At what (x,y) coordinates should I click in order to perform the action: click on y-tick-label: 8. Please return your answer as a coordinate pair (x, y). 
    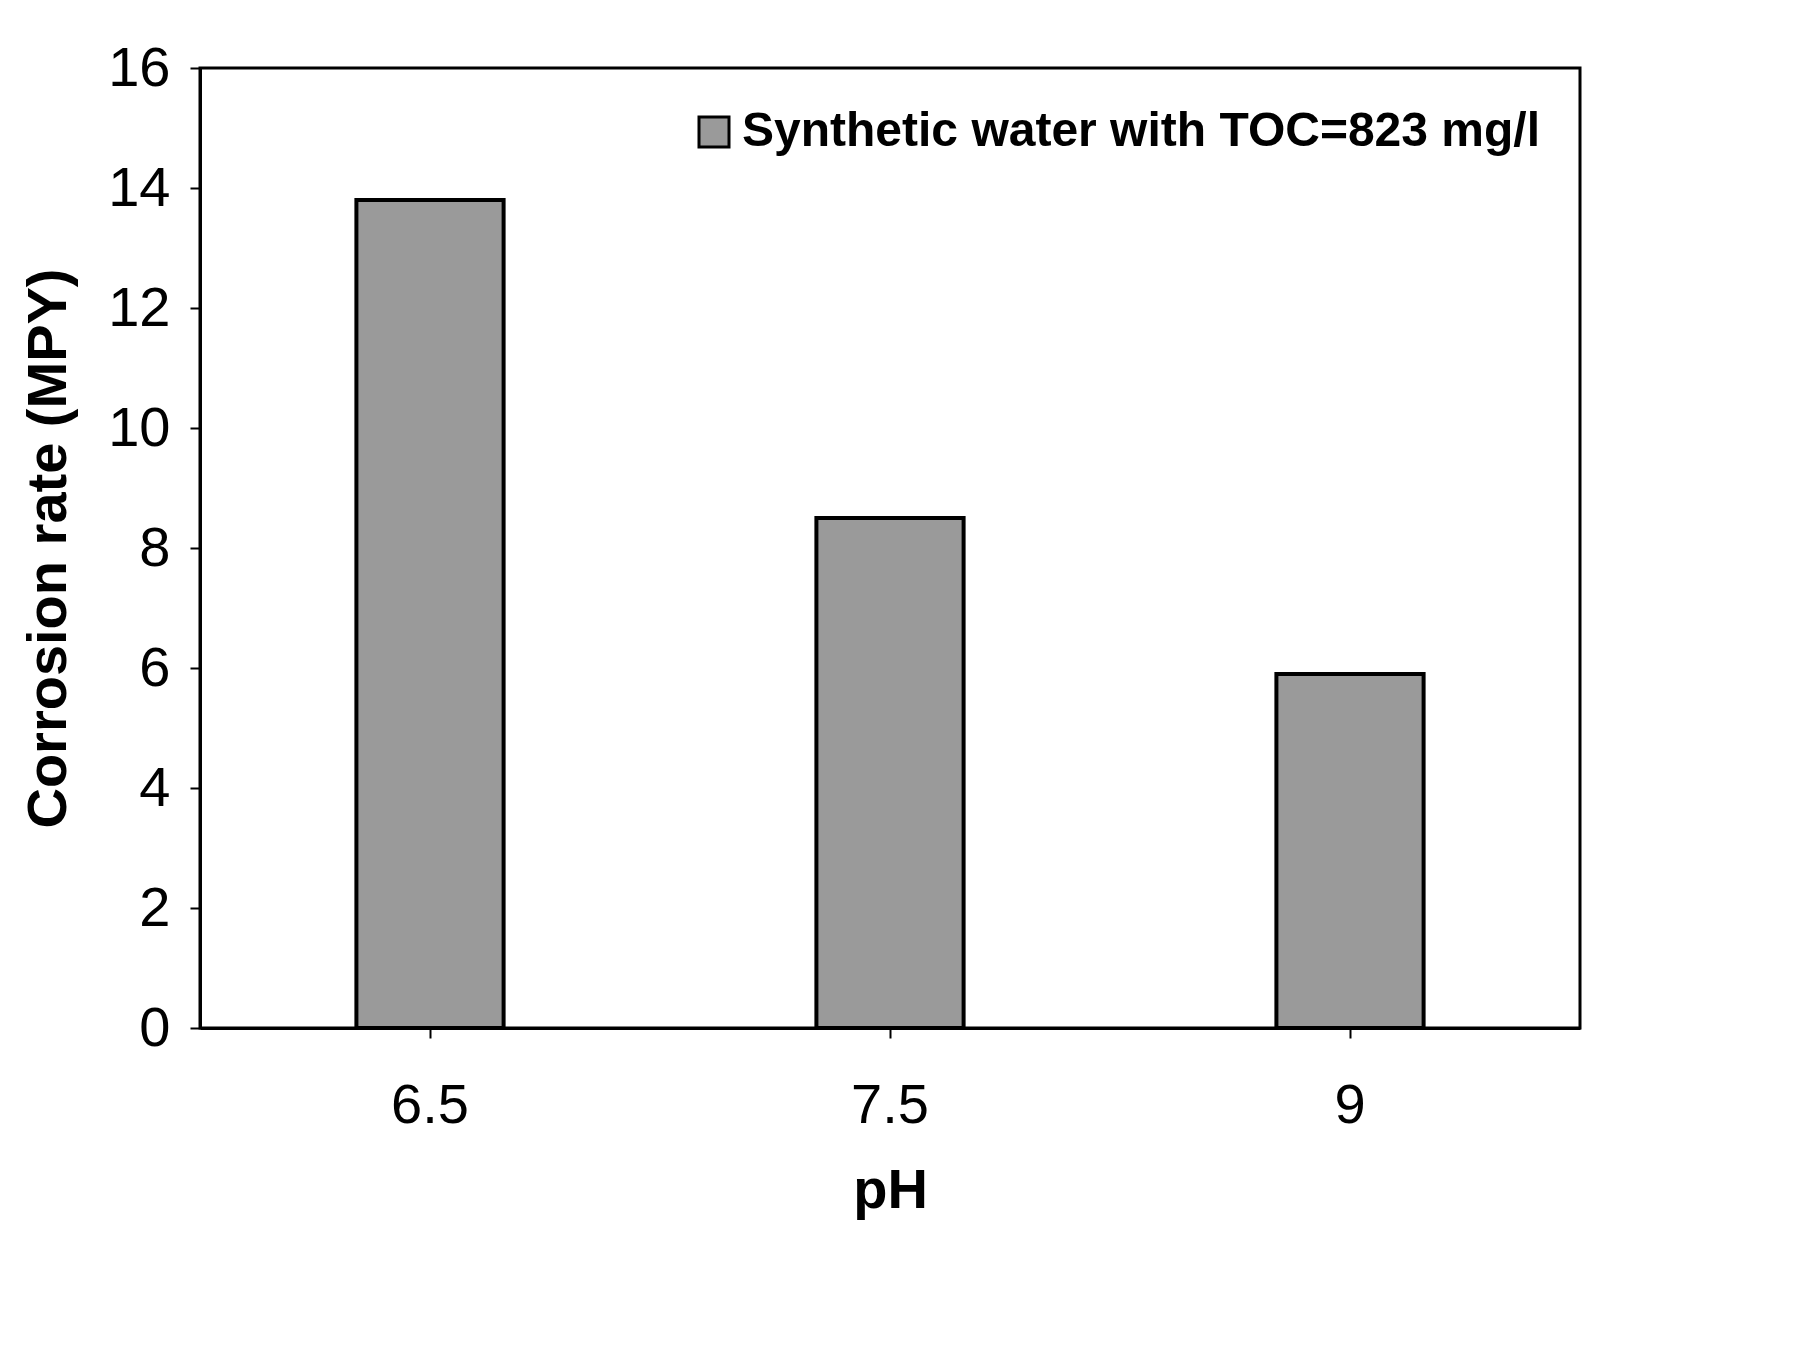
    Looking at the image, I should click on (155, 546).